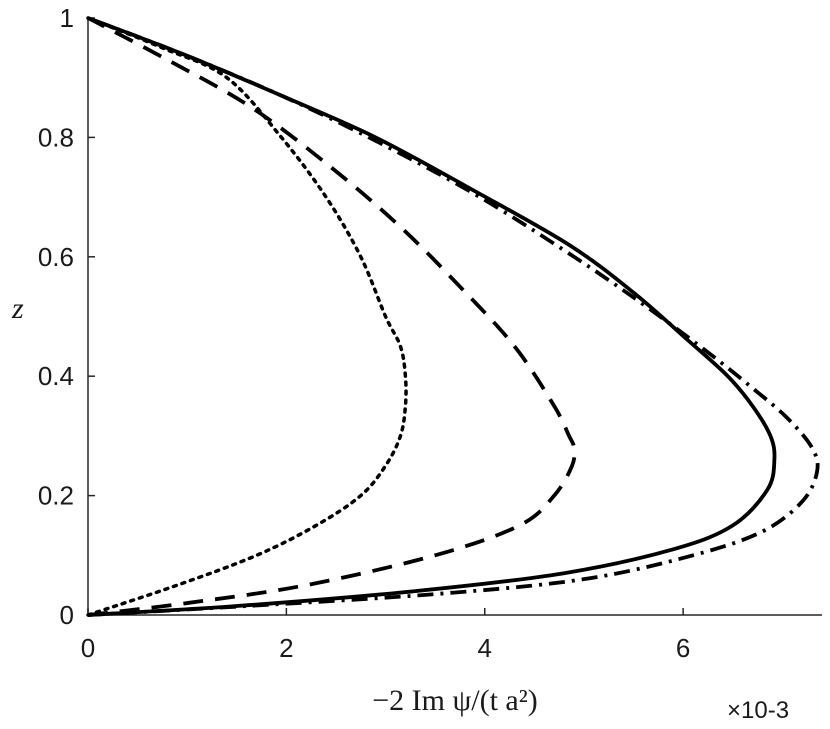  Describe the element at coordinates (88, 648) in the screenshot. I see `x-tick-label: 0` at that location.